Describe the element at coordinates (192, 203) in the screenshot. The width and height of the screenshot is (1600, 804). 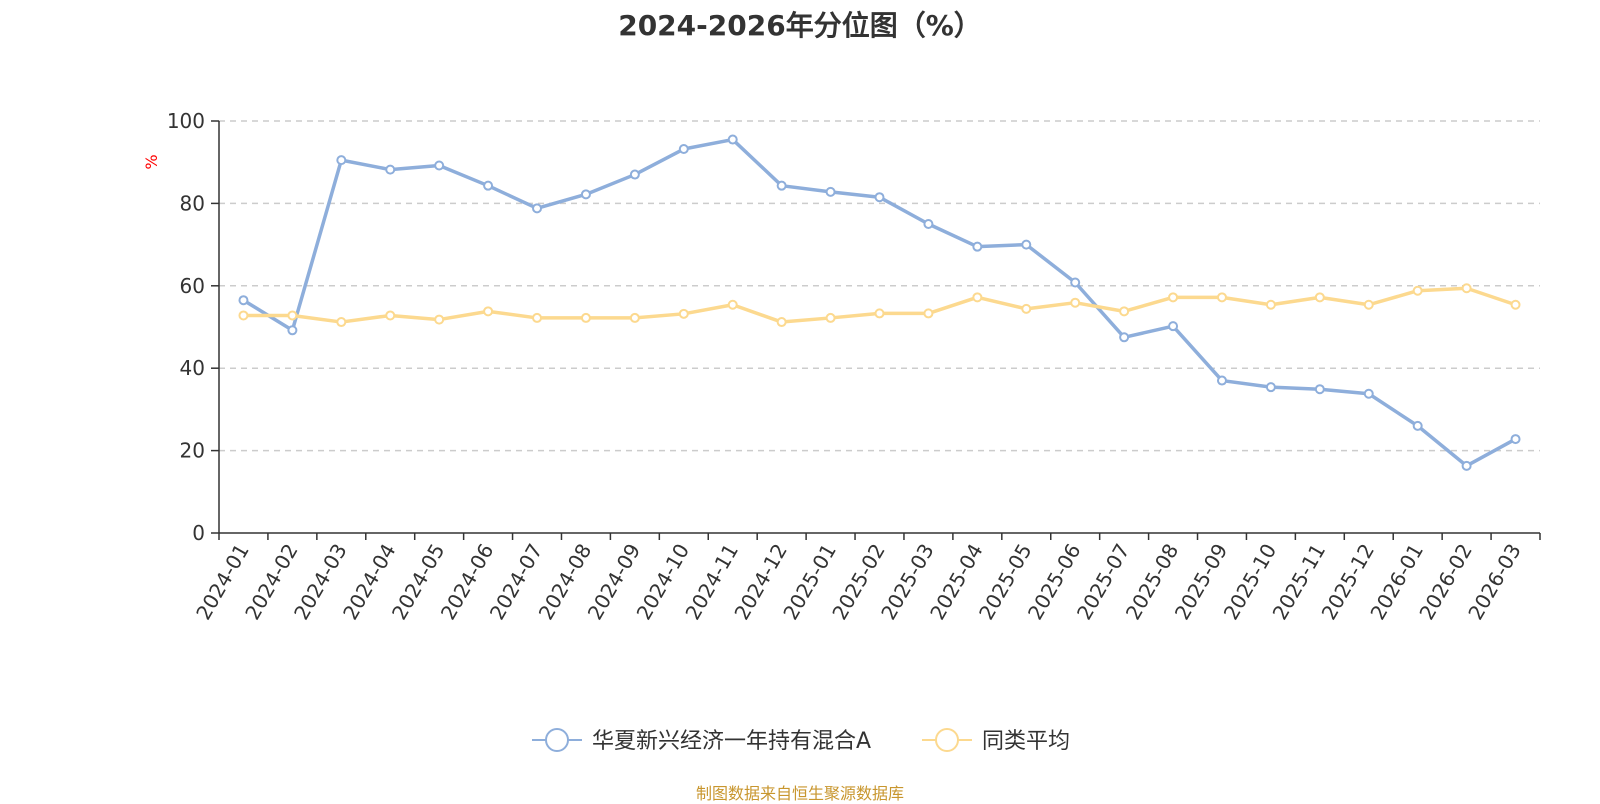
I see `y-tick-label: 80` at that location.